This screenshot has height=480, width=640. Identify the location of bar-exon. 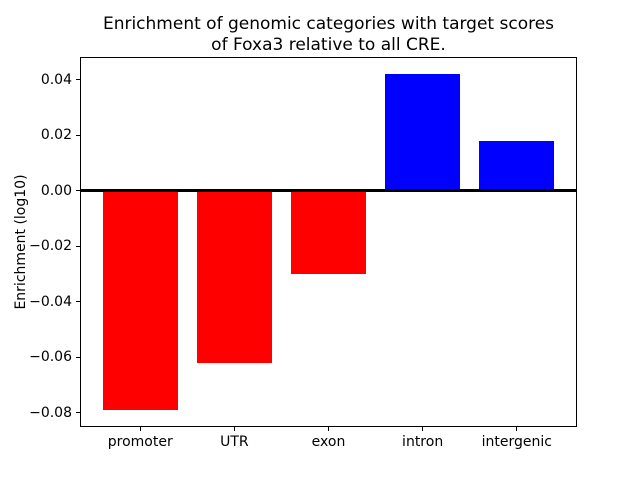
(328, 232).